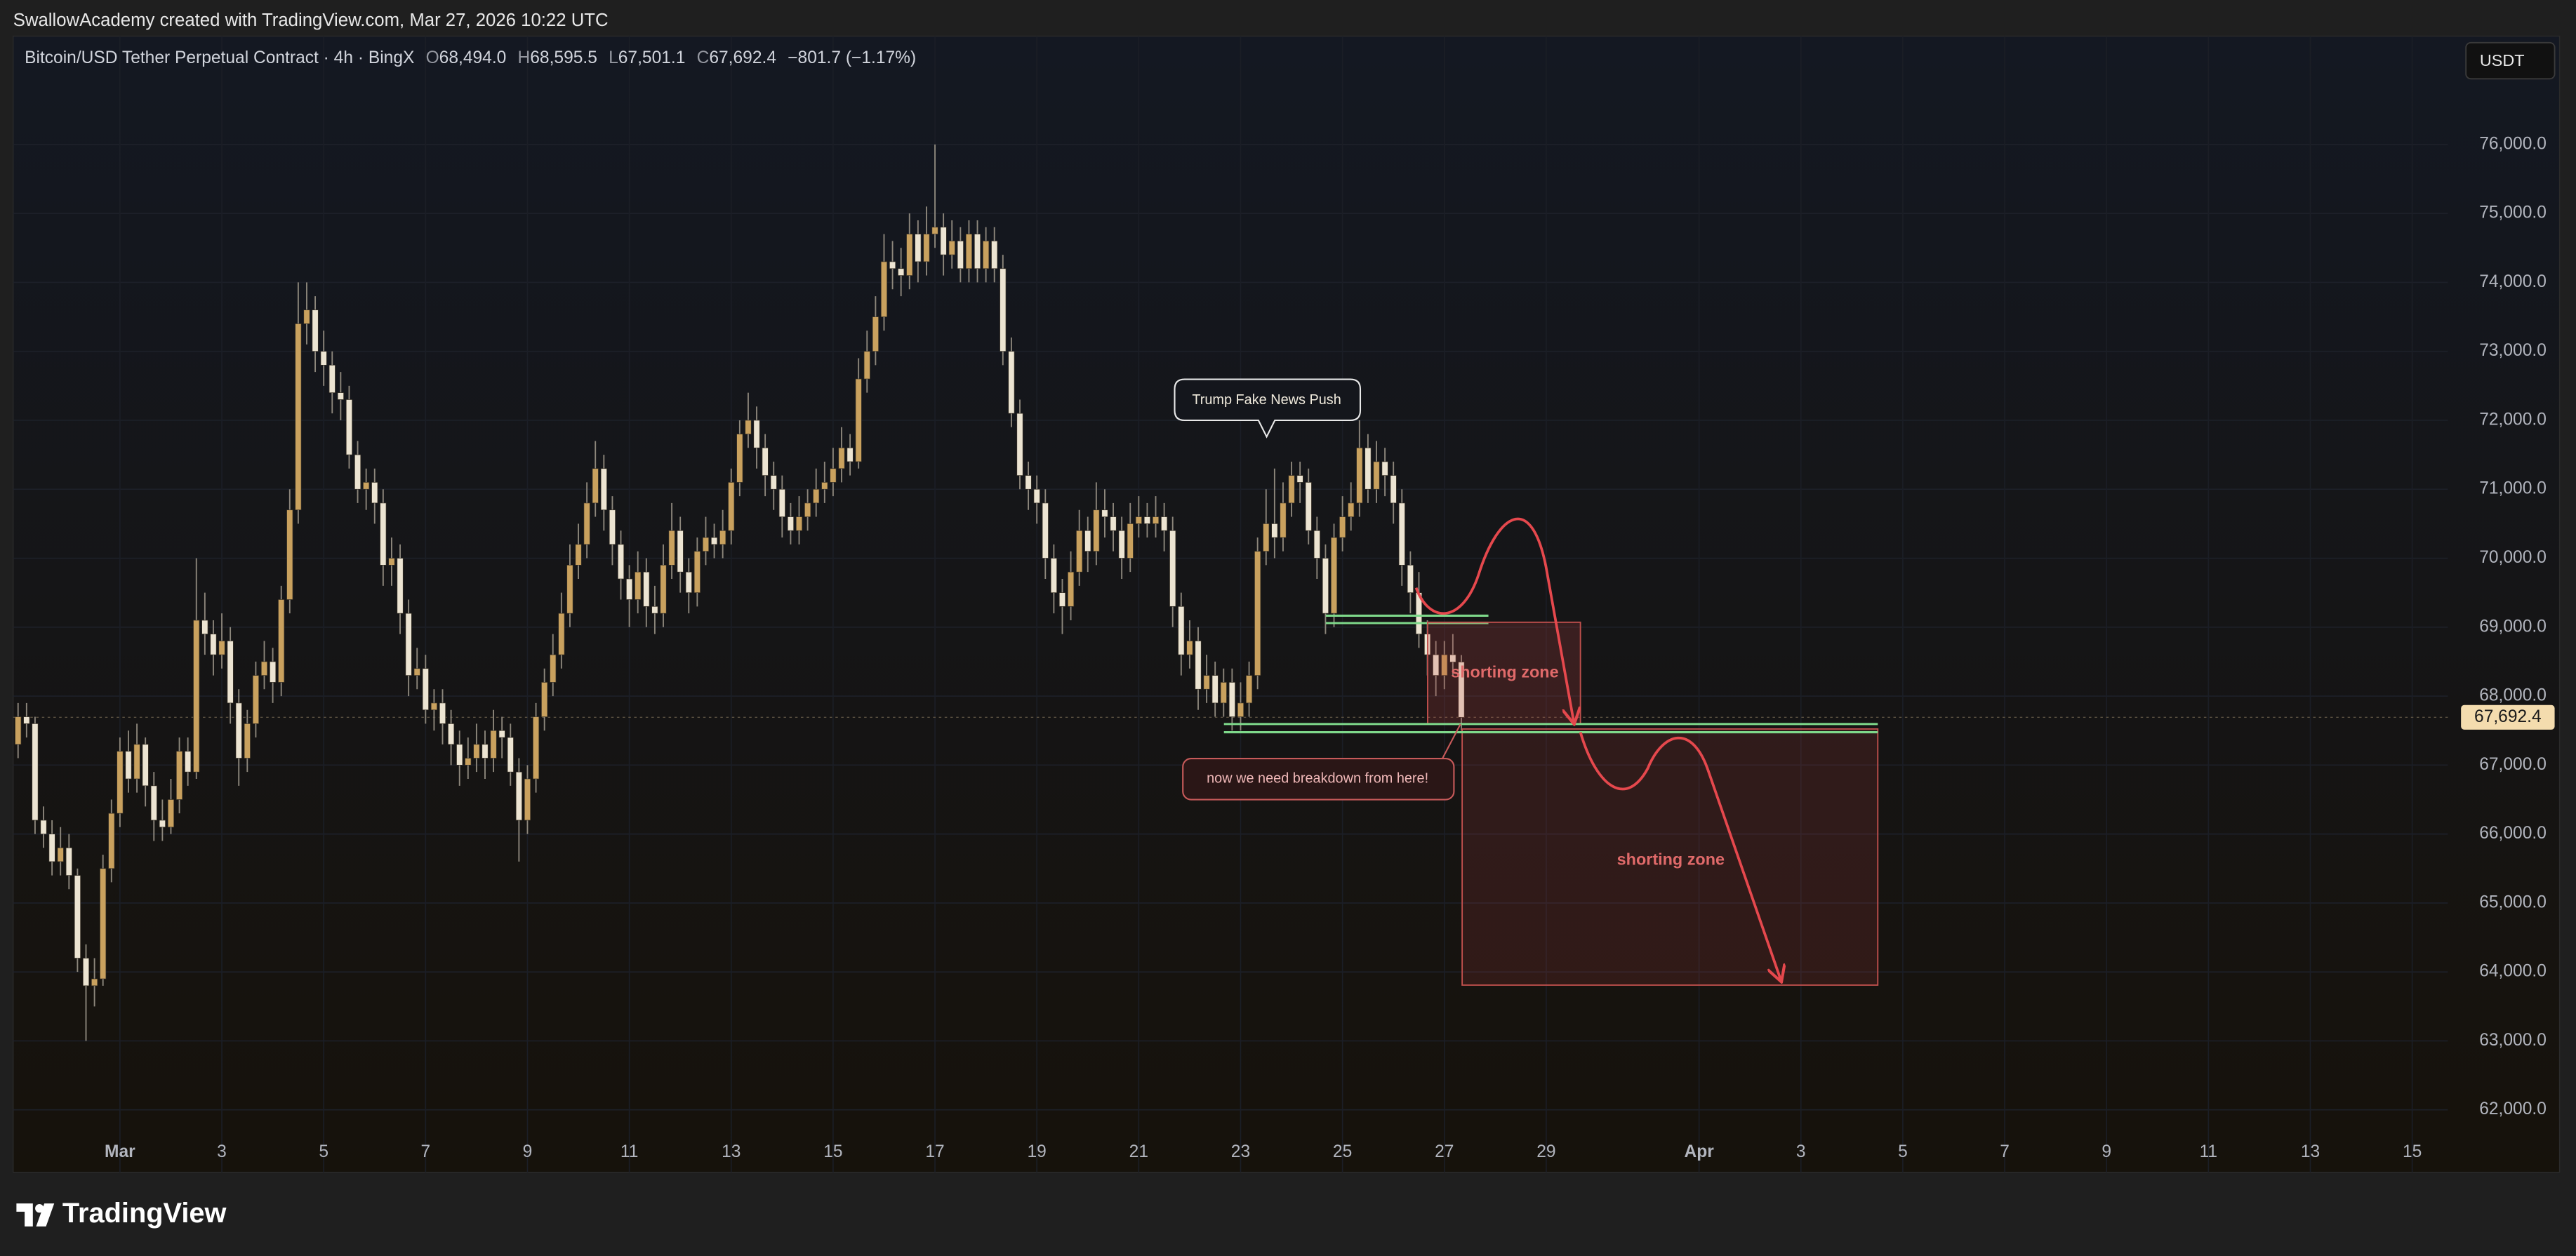 The height and width of the screenshot is (1256, 2576). What do you see at coordinates (473, 59) in the screenshot?
I see `ohlc-value: 68,494.0` at bounding box center [473, 59].